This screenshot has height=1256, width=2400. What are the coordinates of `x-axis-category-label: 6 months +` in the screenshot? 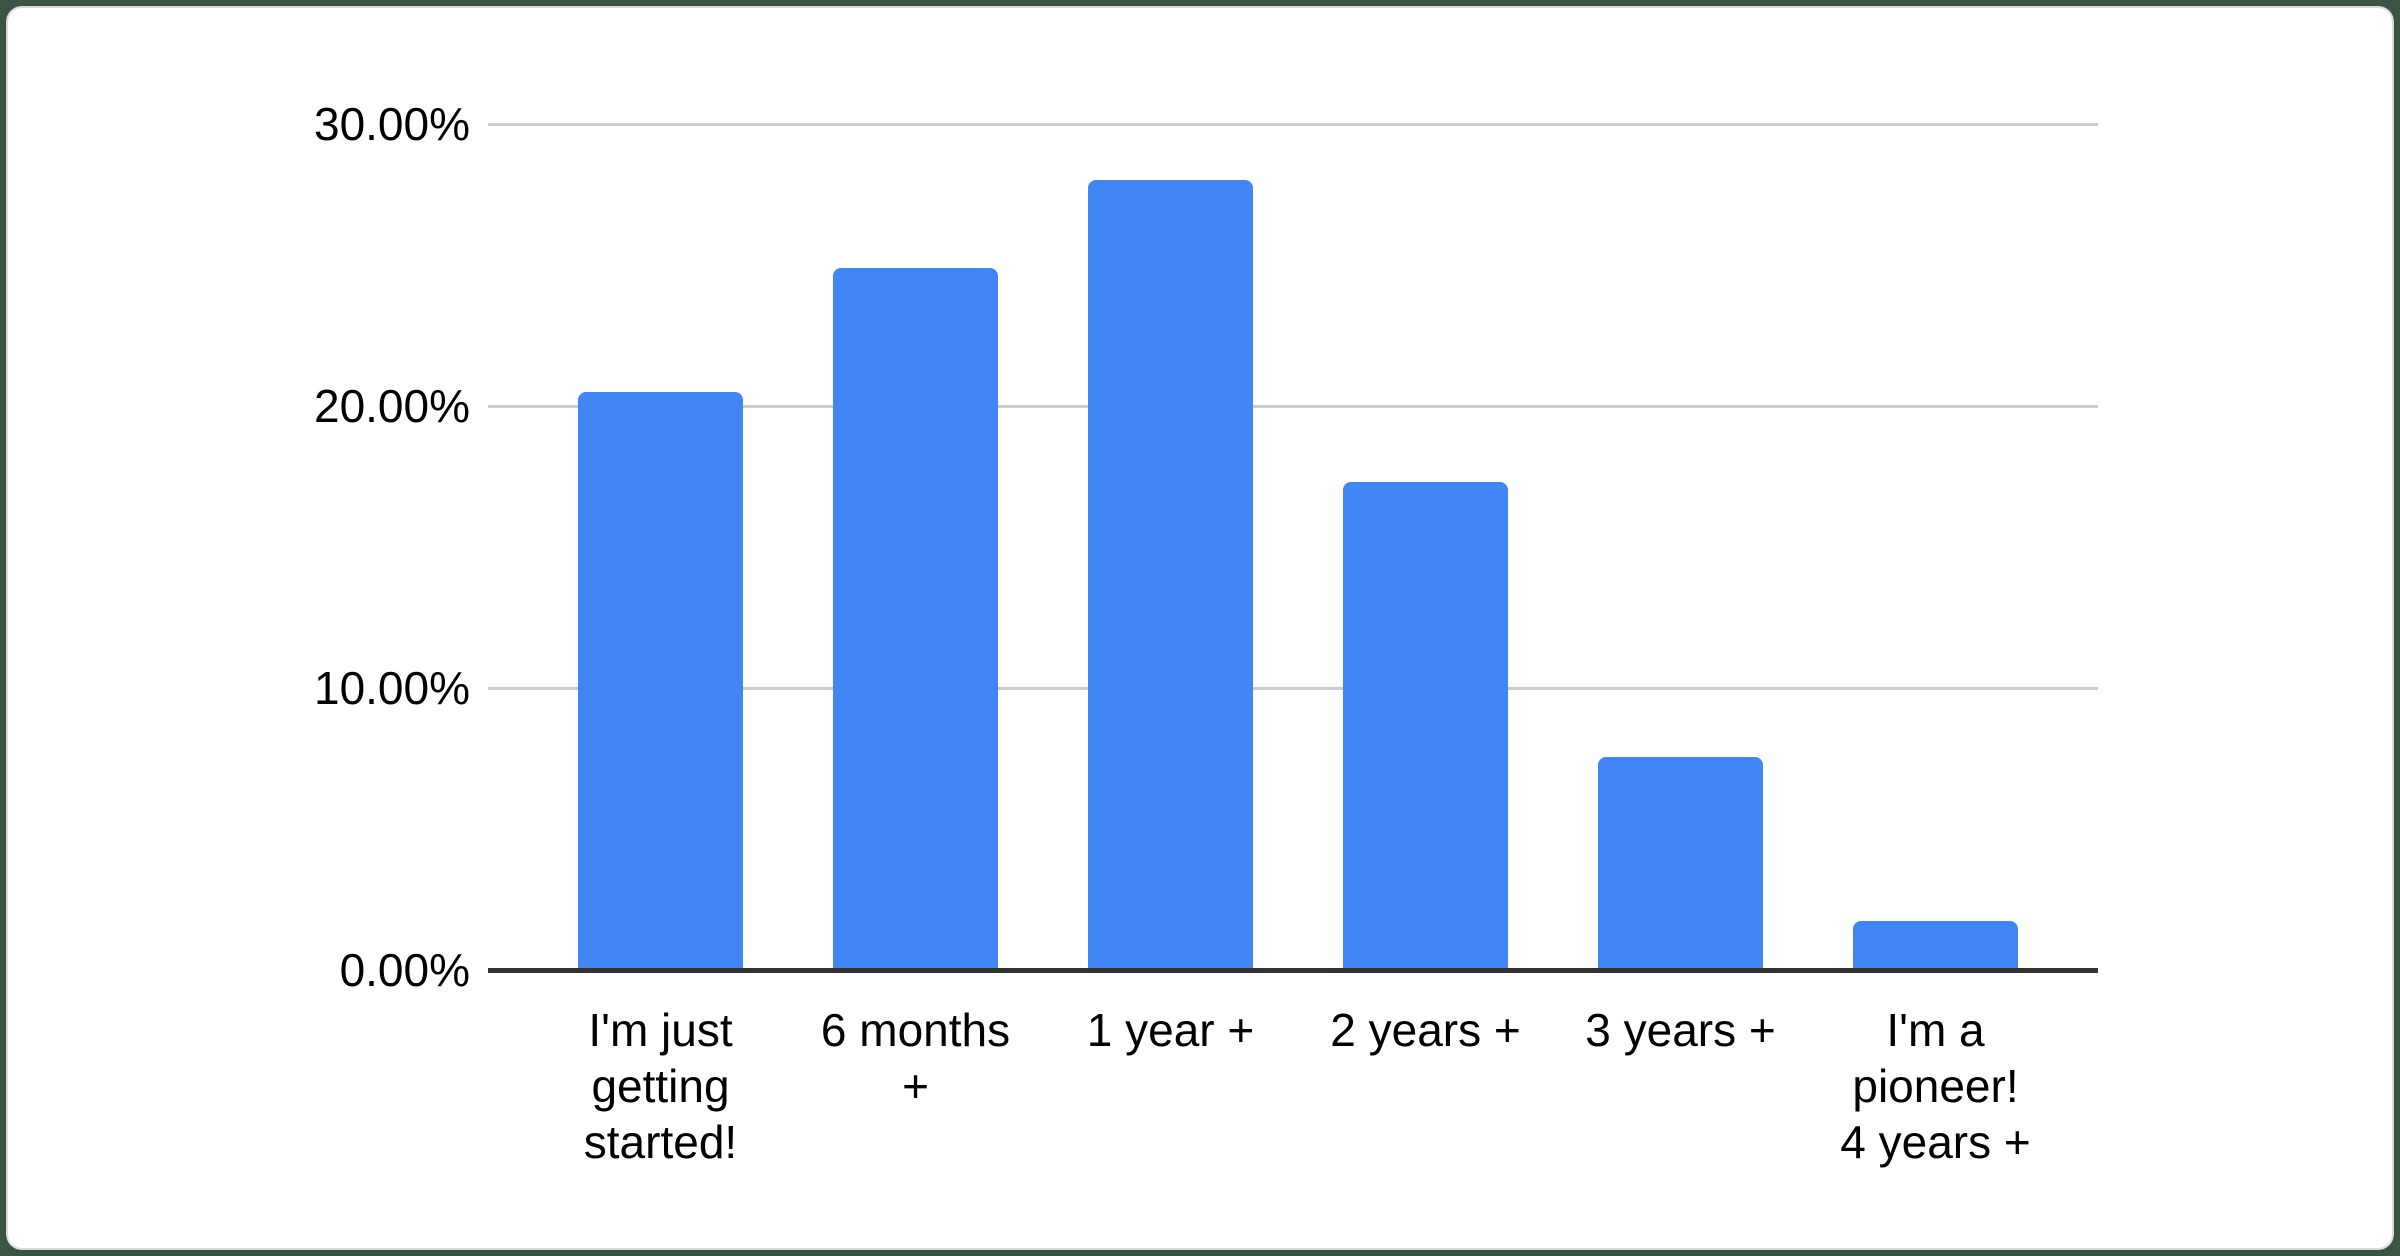 It's located at (915, 1058).